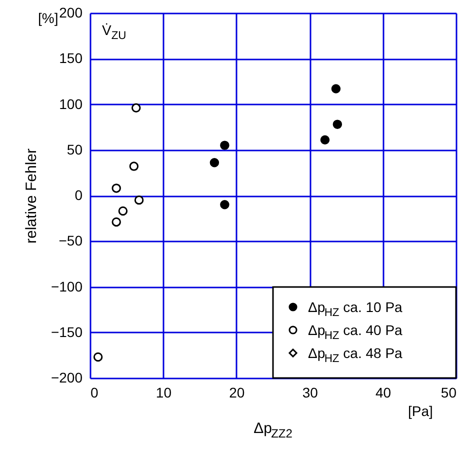  I want to click on y-tick-label: −150, so click(66, 332).